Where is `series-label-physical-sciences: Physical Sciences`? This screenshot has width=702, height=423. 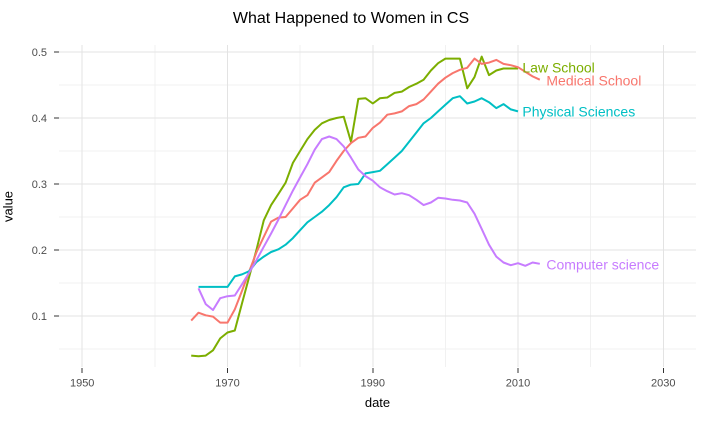
series-label-physical-sciences: Physical Sciences is located at coordinates (579, 111).